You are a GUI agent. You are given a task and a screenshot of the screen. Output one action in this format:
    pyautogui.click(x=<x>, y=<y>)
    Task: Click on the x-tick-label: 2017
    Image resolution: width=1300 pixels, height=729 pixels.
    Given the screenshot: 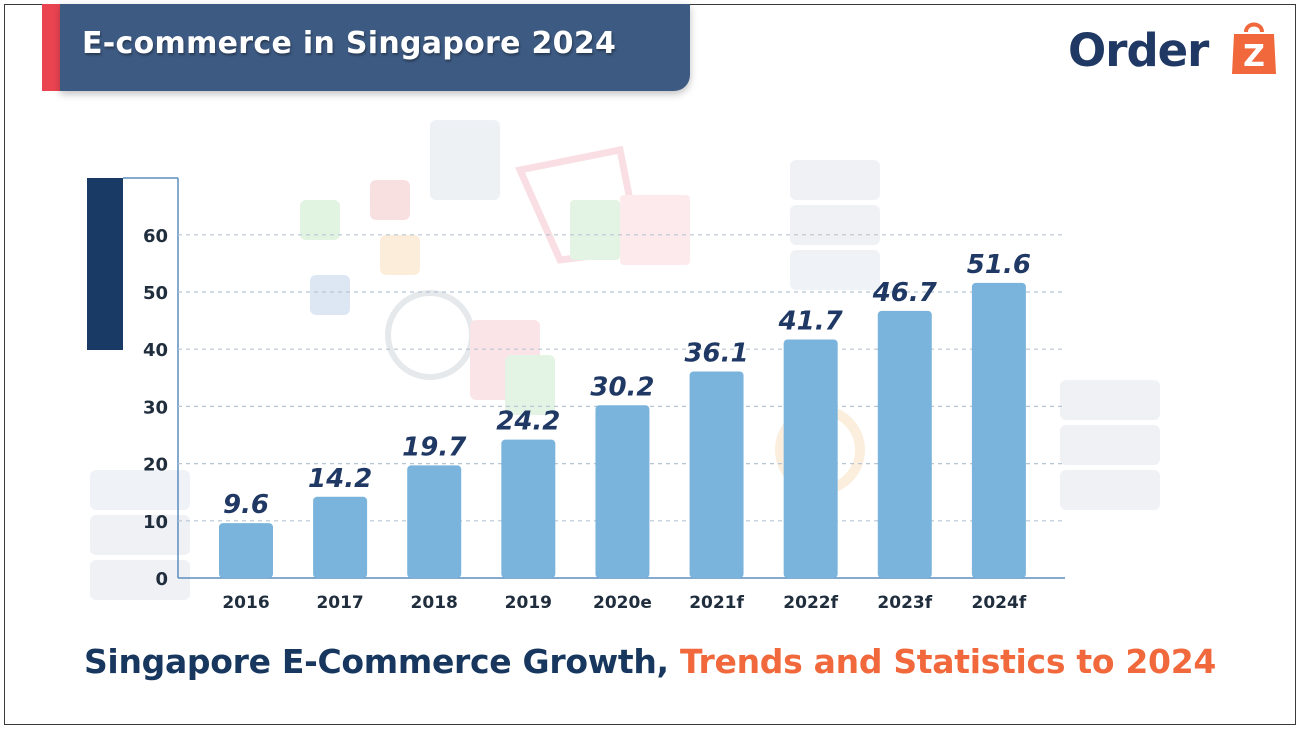 What is the action you would take?
    pyautogui.click(x=339, y=603)
    